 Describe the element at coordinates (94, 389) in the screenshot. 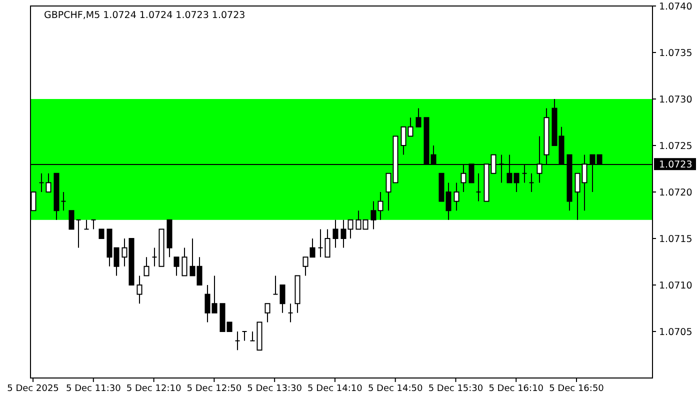

I see `x-tick-label: 5 Dec 11:30` at that location.